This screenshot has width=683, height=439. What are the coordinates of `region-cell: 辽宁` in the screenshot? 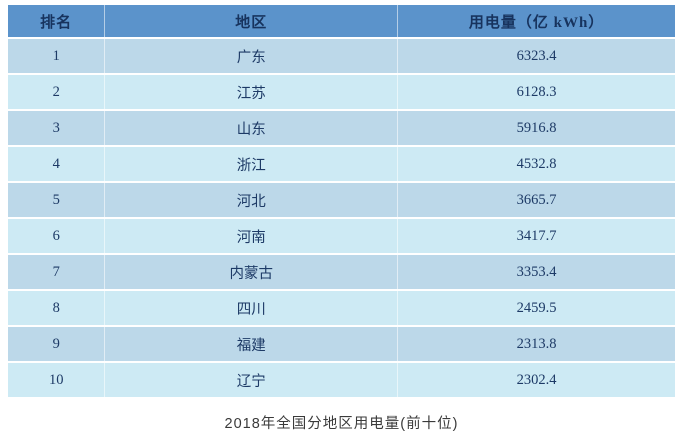 It's located at (252, 380).